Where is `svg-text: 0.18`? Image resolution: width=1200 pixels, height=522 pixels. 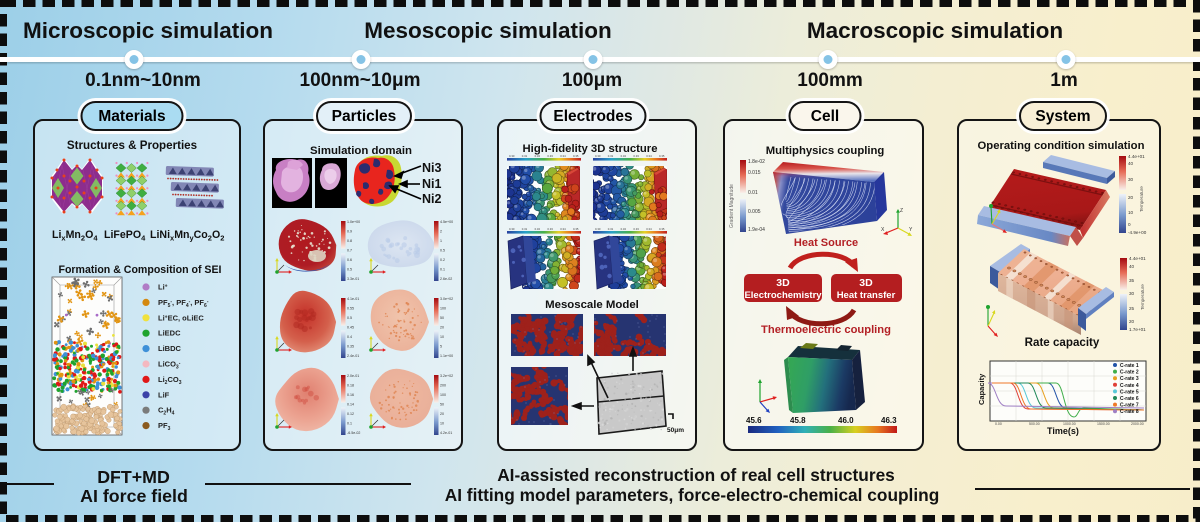
svg-text: 0.18 is located at coordinates (350, 386).